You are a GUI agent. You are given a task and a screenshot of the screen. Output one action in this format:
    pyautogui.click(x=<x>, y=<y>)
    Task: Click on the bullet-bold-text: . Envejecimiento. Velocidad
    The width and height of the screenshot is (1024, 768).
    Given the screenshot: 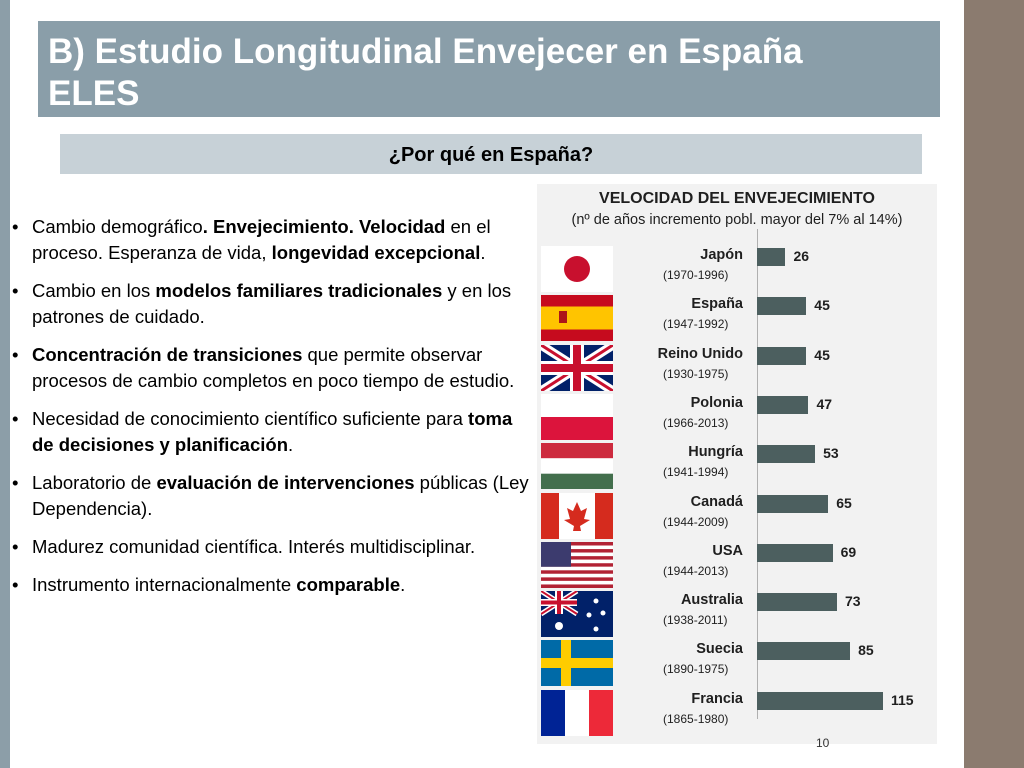 What is the action you would take?
    pyautogui.click(x=324, y=226)
    